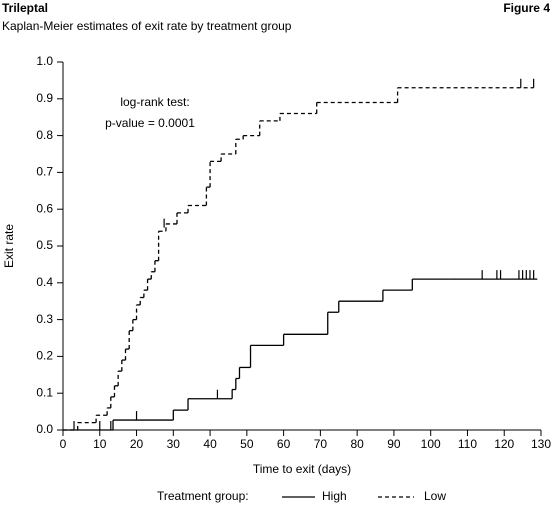  Describe the element at coordinates (302, 469) in the screenshot. I see `x-axis-label: Time to exit (days)` at that location.